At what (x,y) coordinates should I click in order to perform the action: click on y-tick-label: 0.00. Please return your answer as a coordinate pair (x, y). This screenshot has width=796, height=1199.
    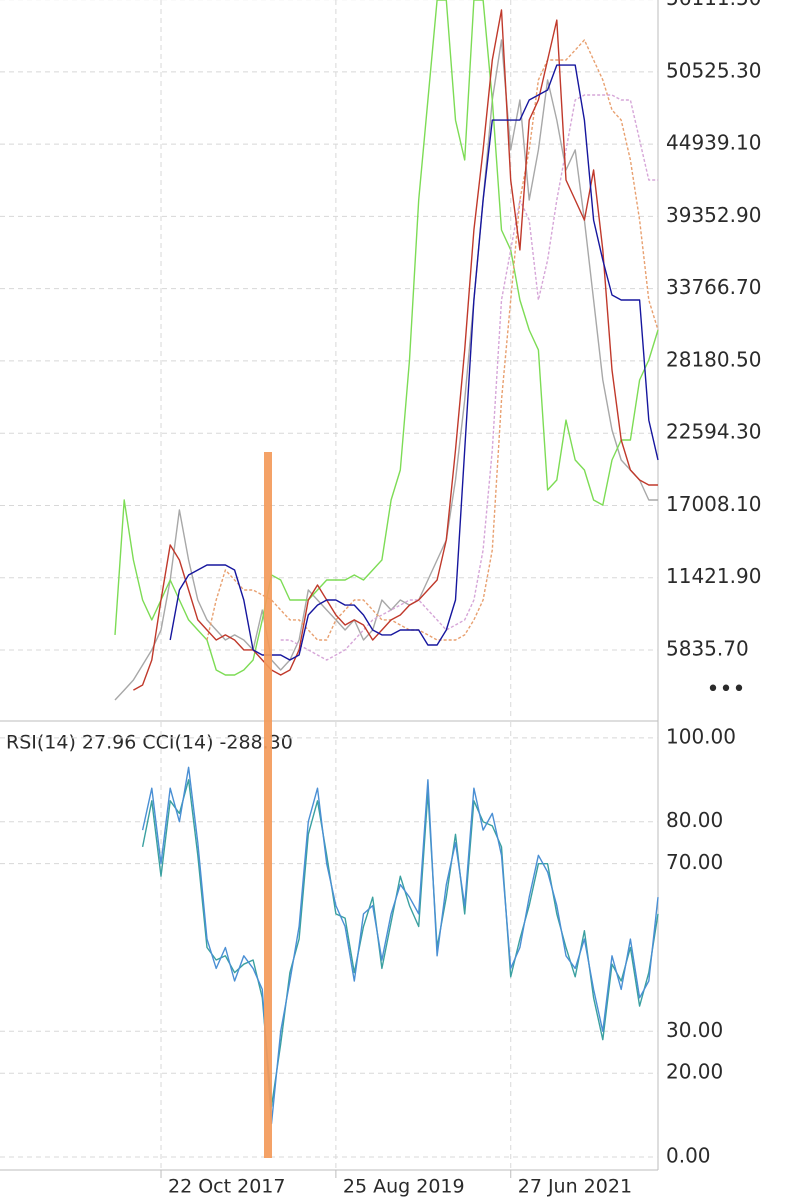
    Looking at the image, I should click on (688, 1156).